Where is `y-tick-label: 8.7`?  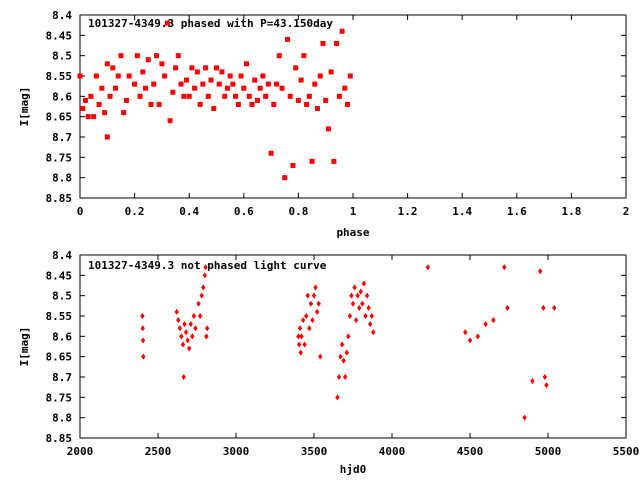
y-tick-label: 8.7 is located at coordinates (62, 377).